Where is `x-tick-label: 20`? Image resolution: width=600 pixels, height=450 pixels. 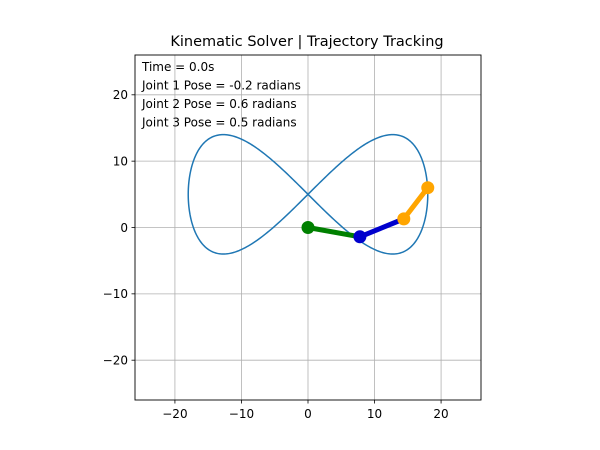 x-tick-label: 20 is located at coordinates (440, 414).